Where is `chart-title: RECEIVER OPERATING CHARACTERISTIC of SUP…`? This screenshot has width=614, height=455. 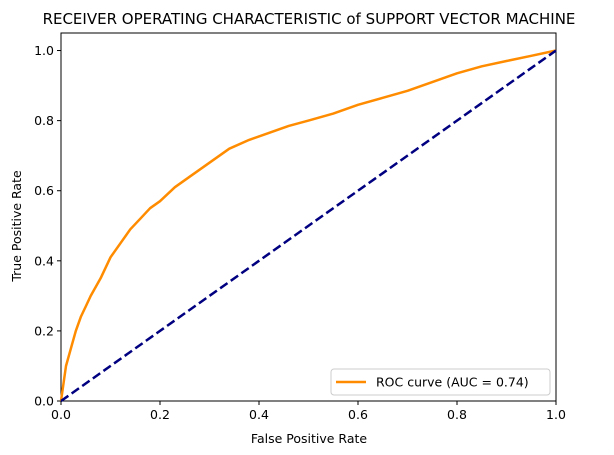 chart-title: RECEIVER OPERATING CHARACTERISTIC of SUP… is located at coordinates (309, 19).